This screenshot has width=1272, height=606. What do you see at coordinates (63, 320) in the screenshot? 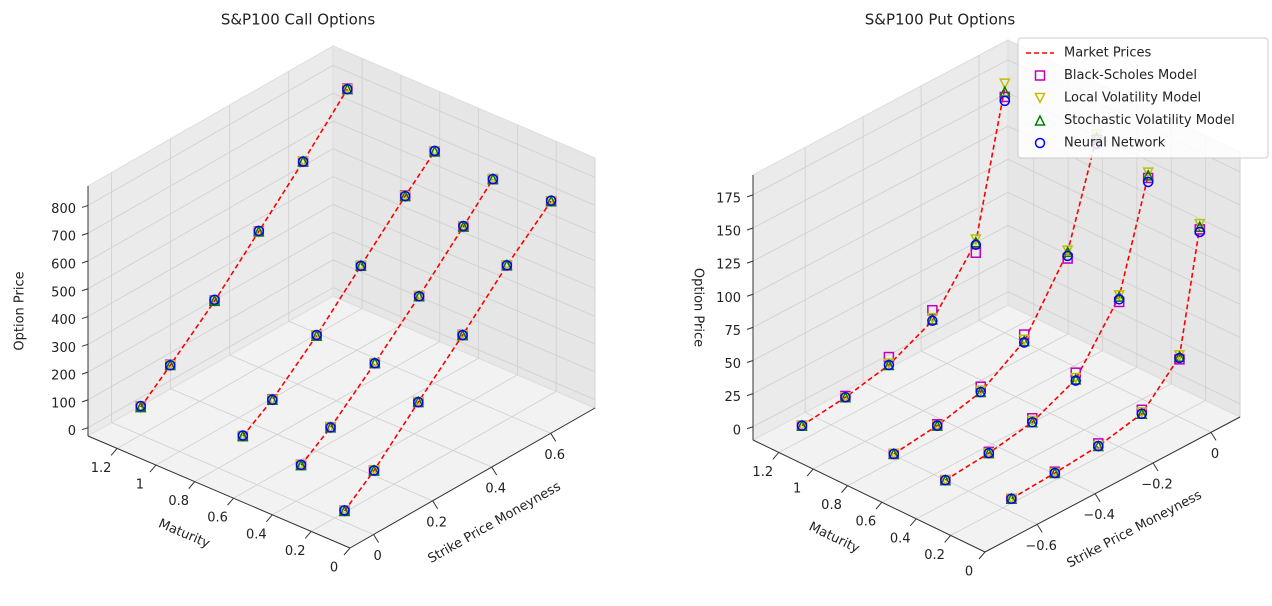
I see `z-tick-label: 400` at bounding box center [63, 320].